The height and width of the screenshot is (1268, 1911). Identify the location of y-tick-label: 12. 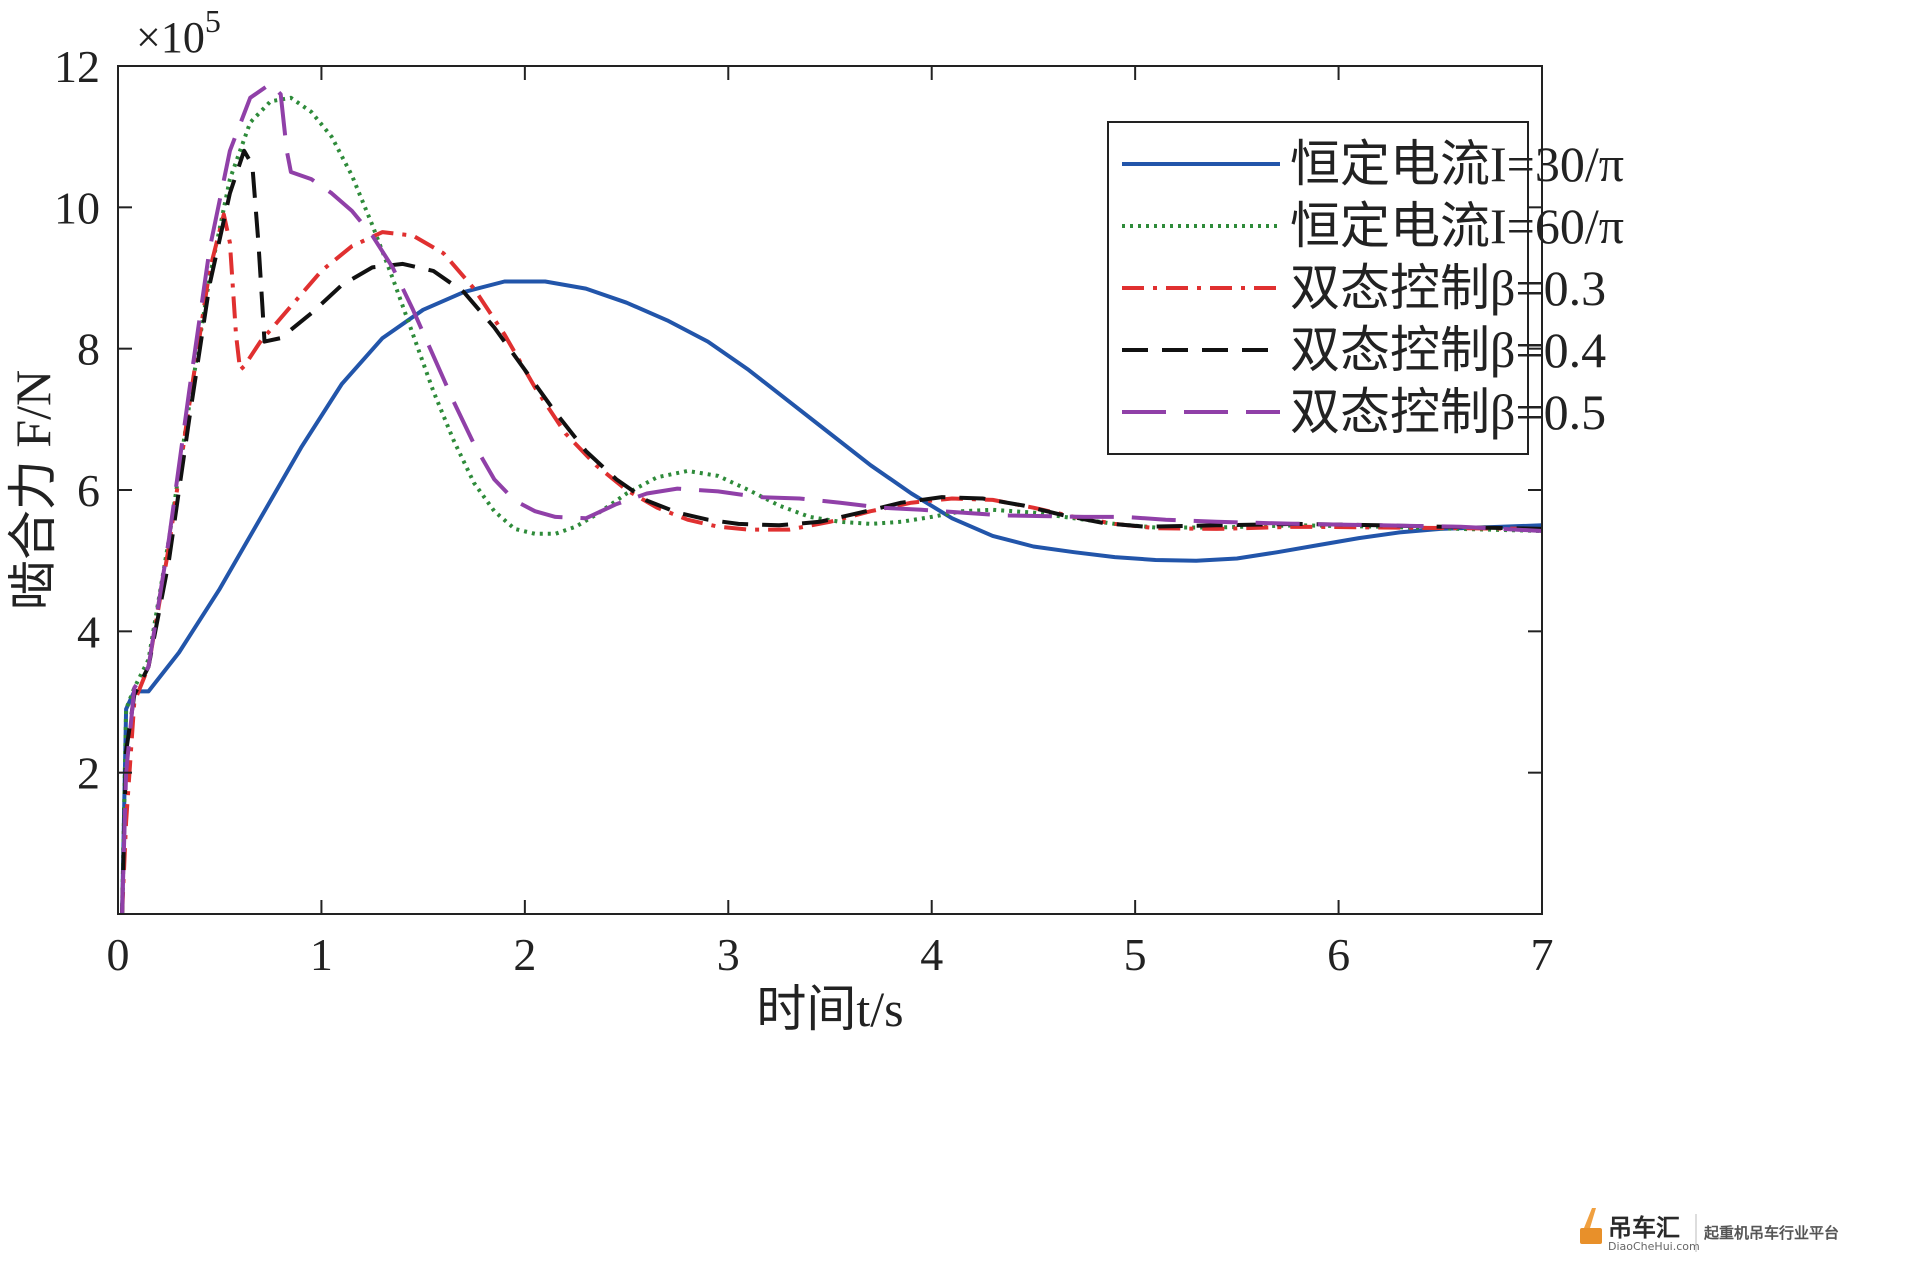
(77, 66).